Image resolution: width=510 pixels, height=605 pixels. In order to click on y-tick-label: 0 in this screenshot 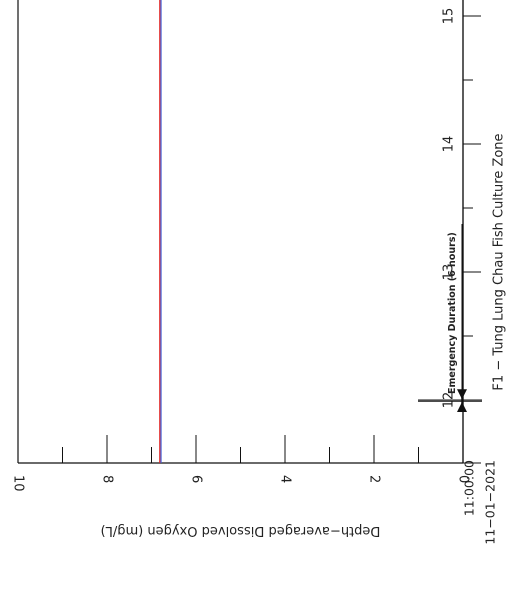, I will do `click(463, 479)`.